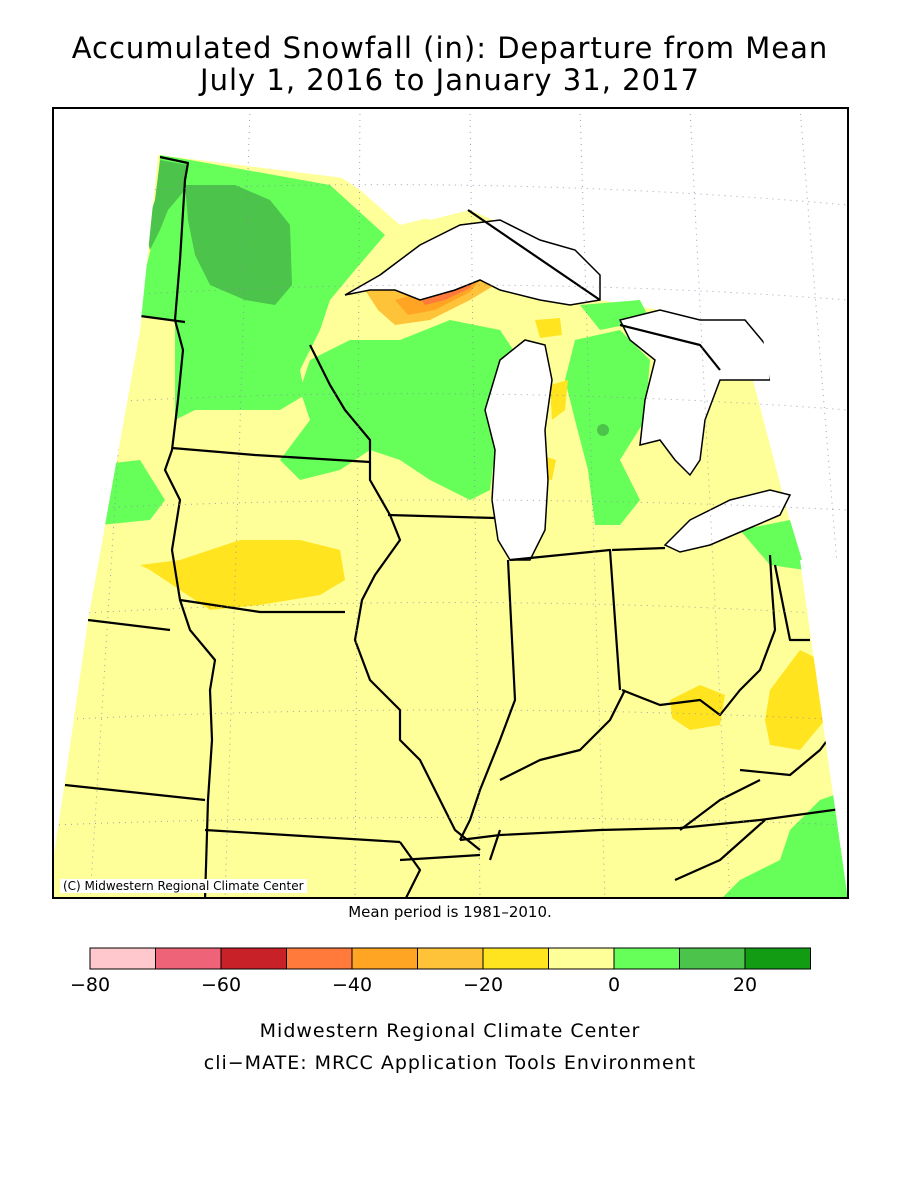 This screenshot has width=900, height=1200. Describe the element at coordinates (221, 985) in the screenshot. I see `legend-tick-label: −60` at that location.